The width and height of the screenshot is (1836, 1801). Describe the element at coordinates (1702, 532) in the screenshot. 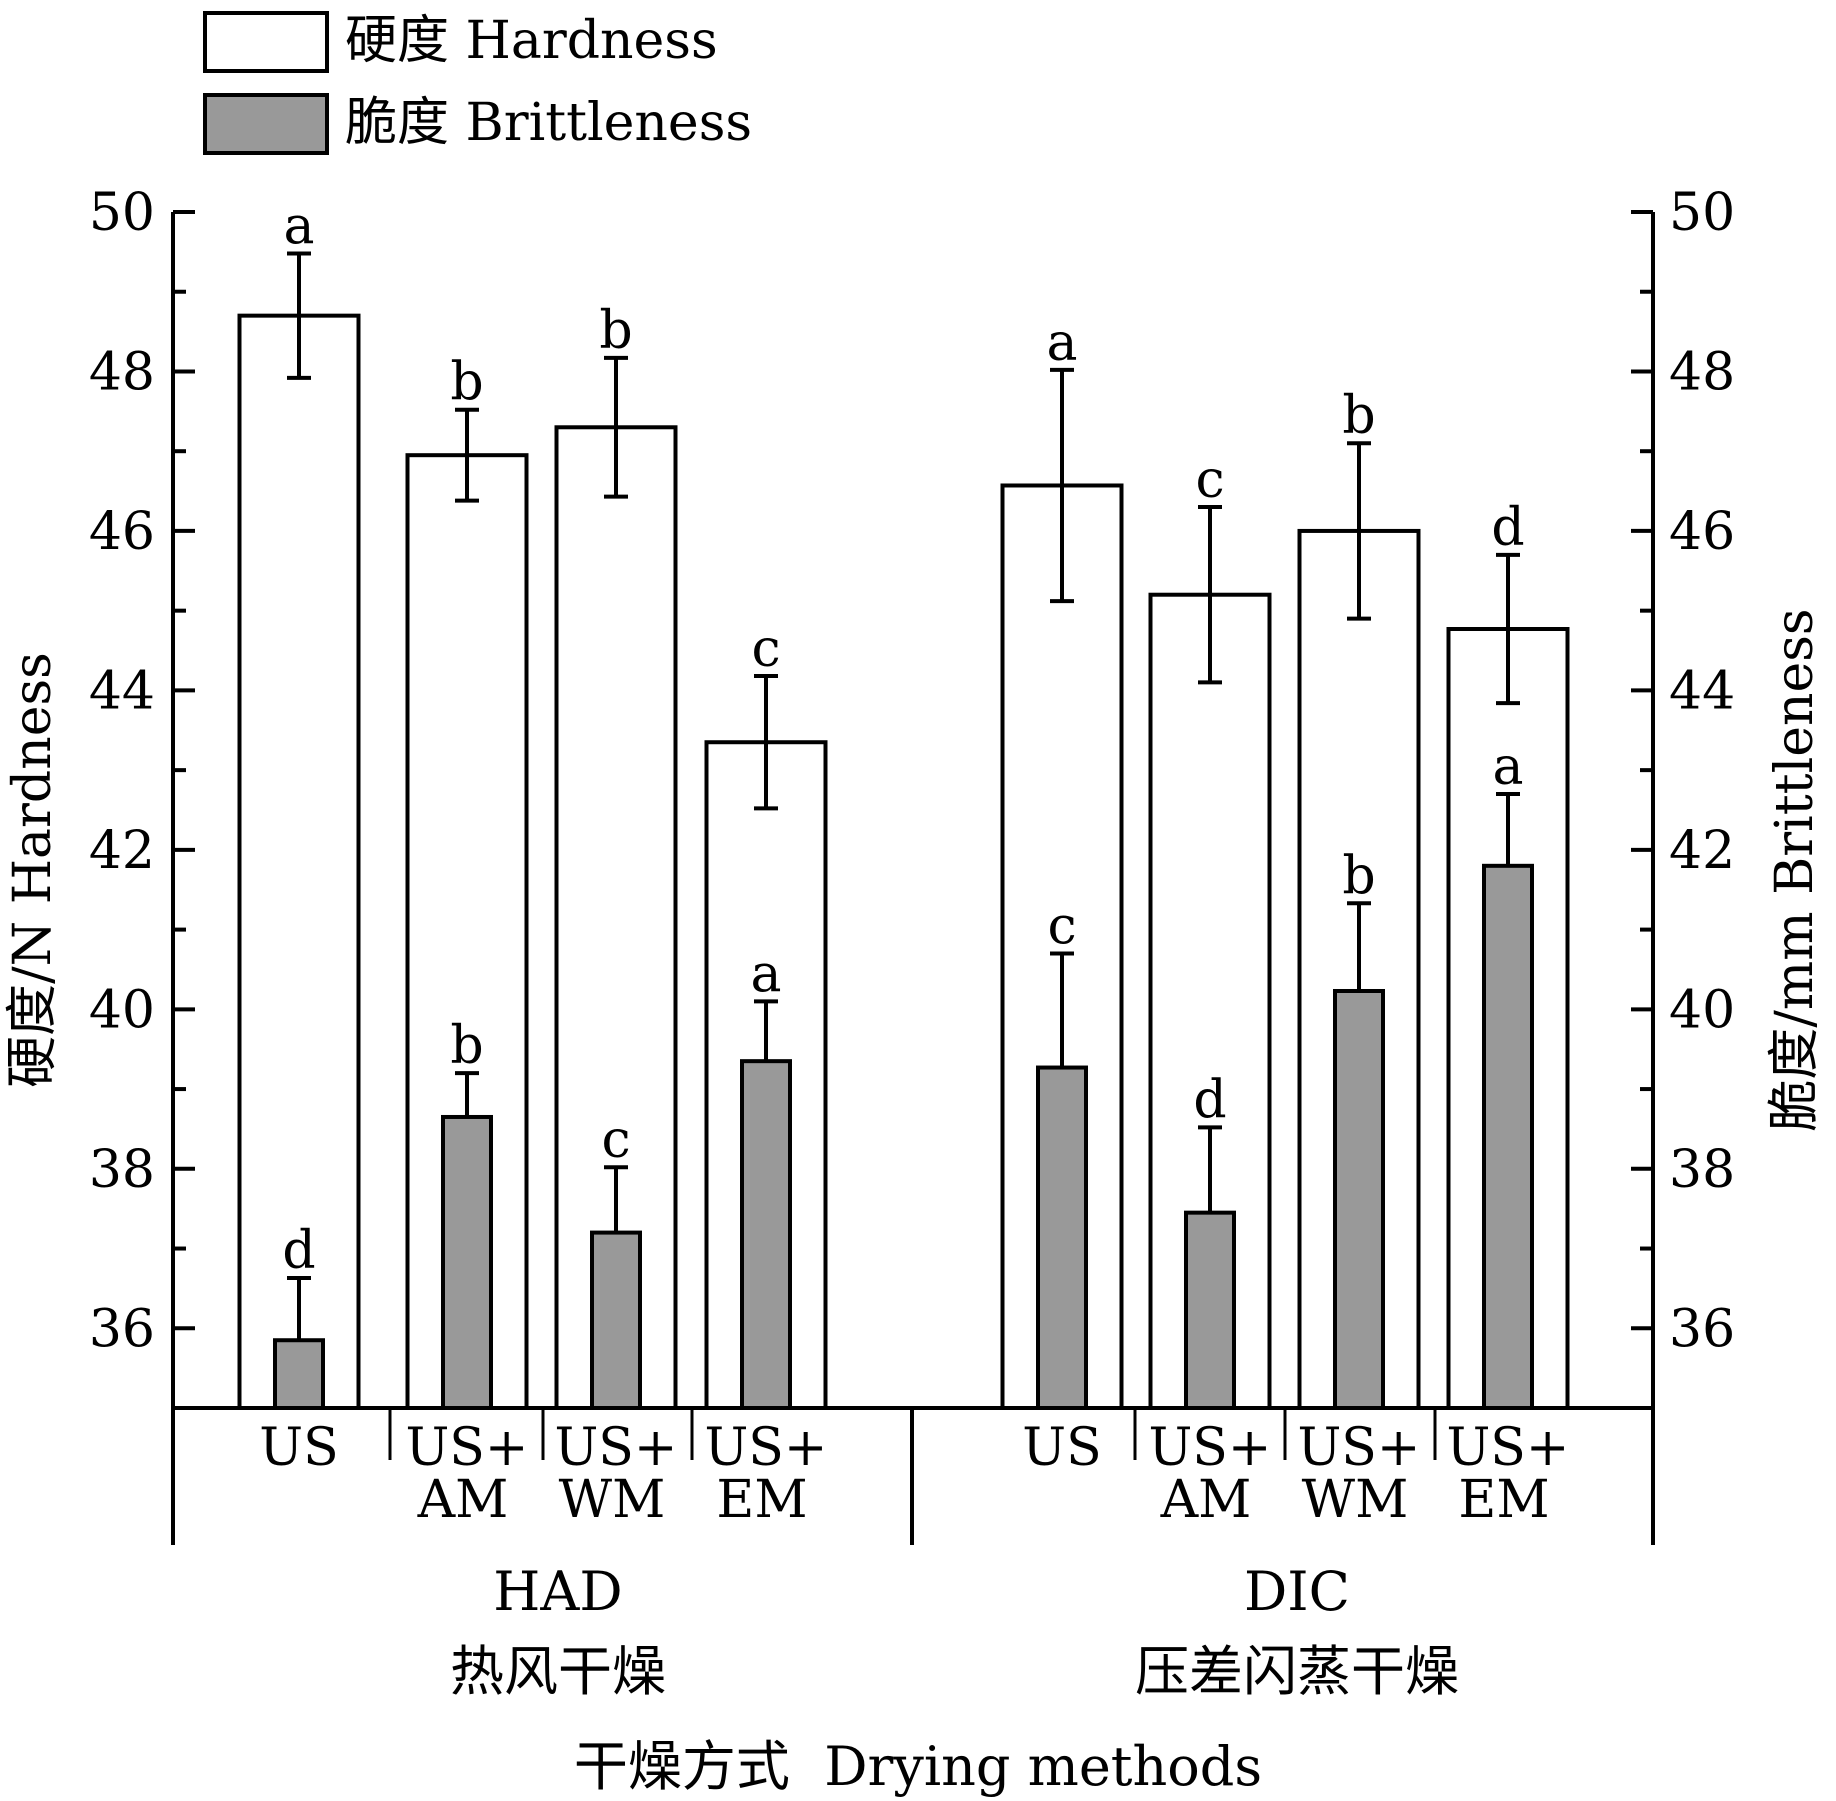

I see `y-tick-label-right: 46` at that location.